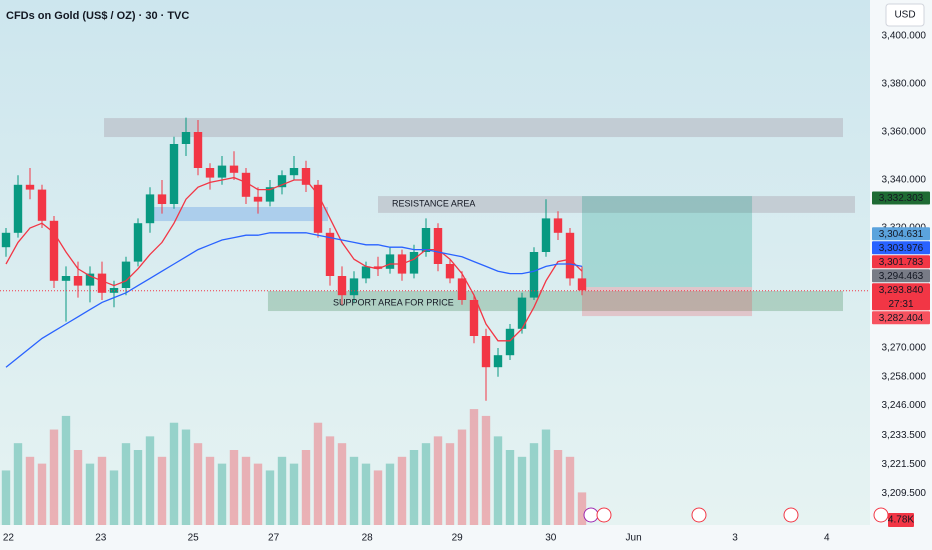 The height and width of the screenshot is (550, 932). I want to click on y-tick-label: 3,400.000, so click(904, 36).